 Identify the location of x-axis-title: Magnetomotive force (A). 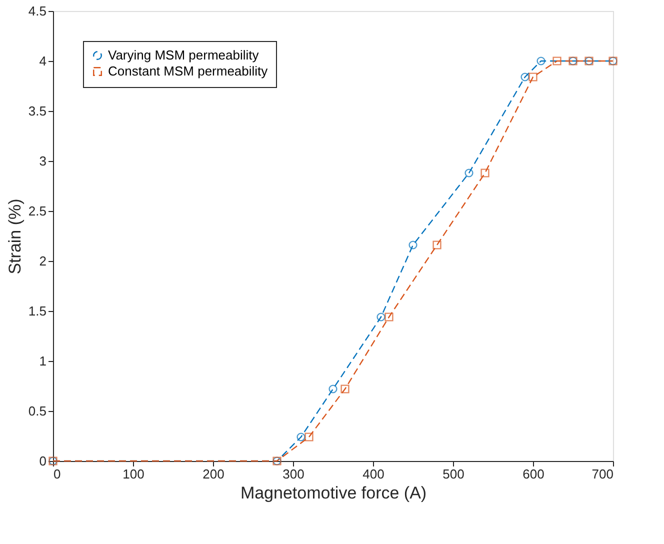
(333, 493).